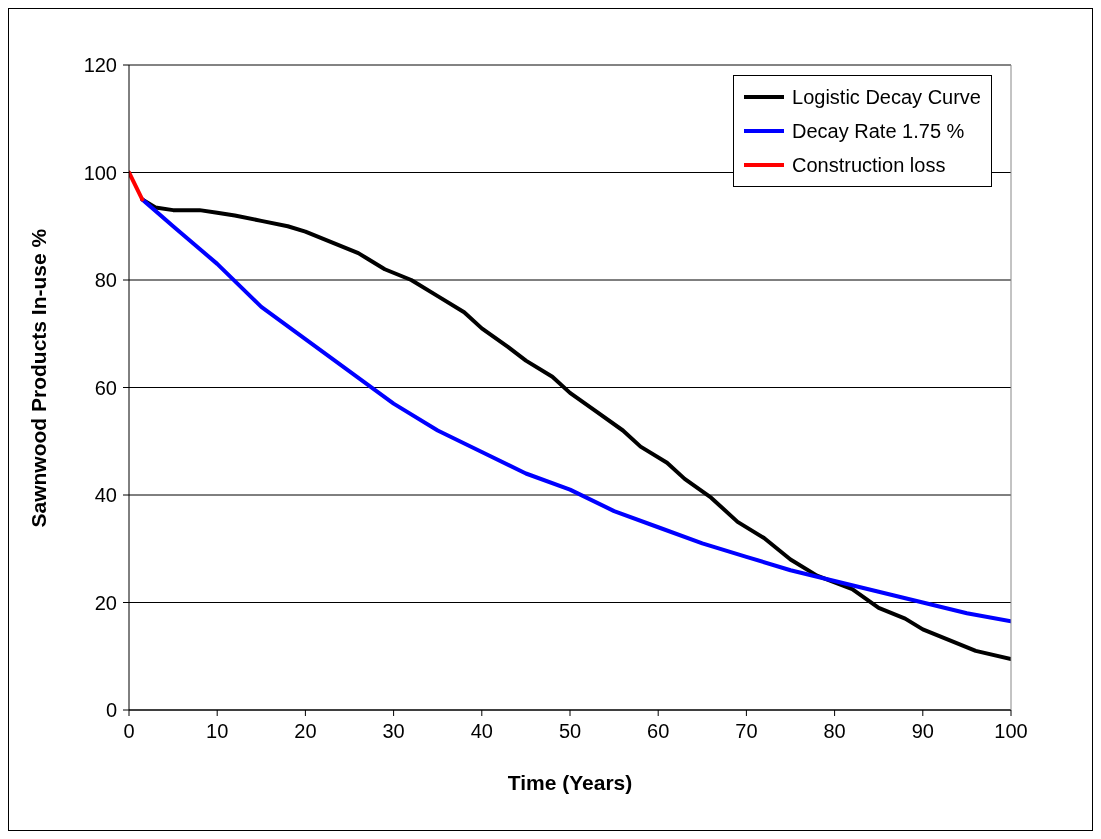  What do you see at coordinates (746, 731) in the screenshot?
I see `x-tick-label: 70` at bounding box center [746, 731].